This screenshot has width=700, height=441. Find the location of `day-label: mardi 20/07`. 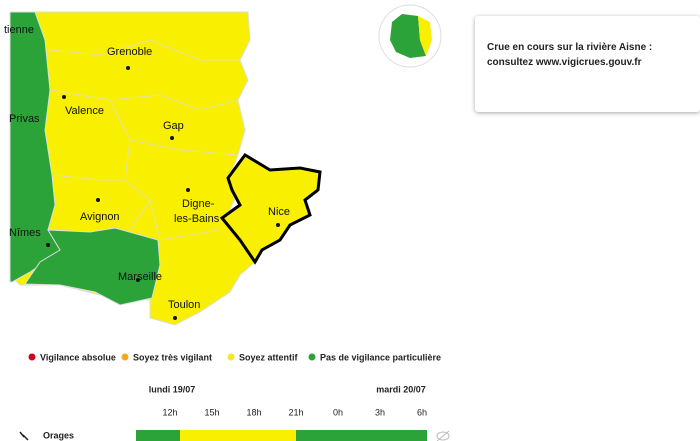

day-label: mardi 20/07 is located at coordinates (401, 389).